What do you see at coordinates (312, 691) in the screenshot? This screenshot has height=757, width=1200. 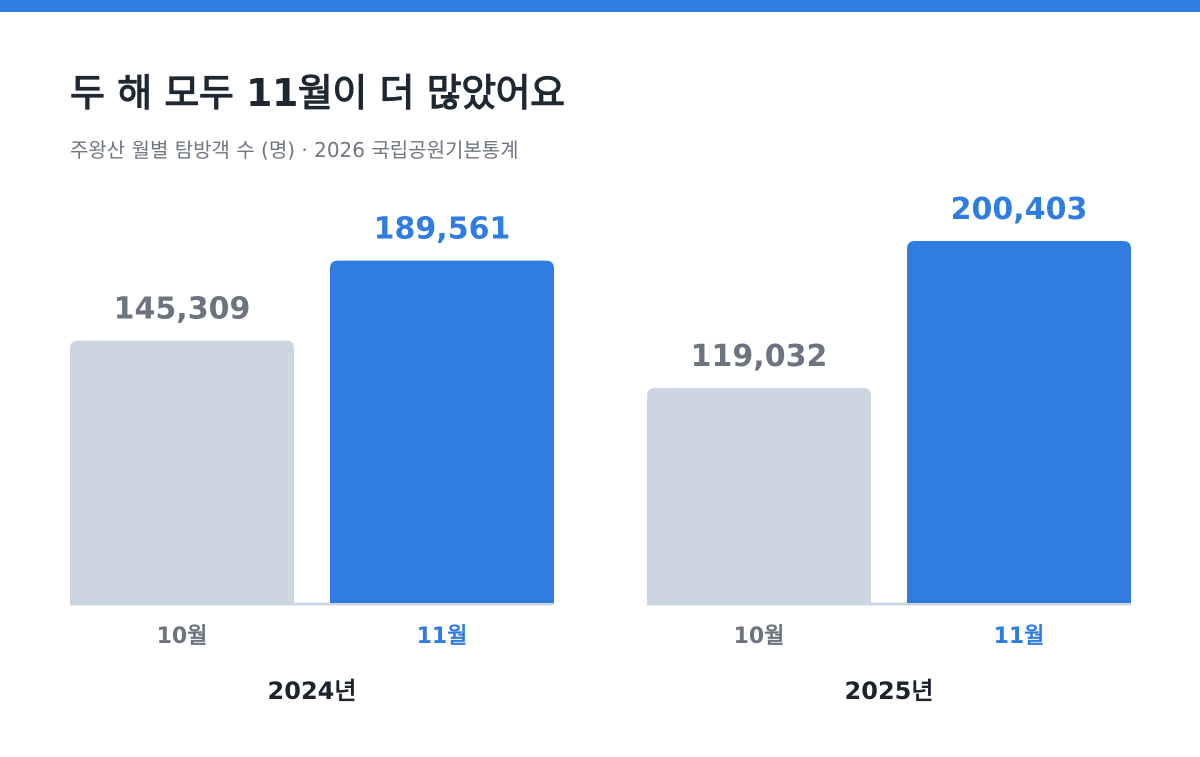 I see `group-label: 2024년` at bounding box center [312, 691].